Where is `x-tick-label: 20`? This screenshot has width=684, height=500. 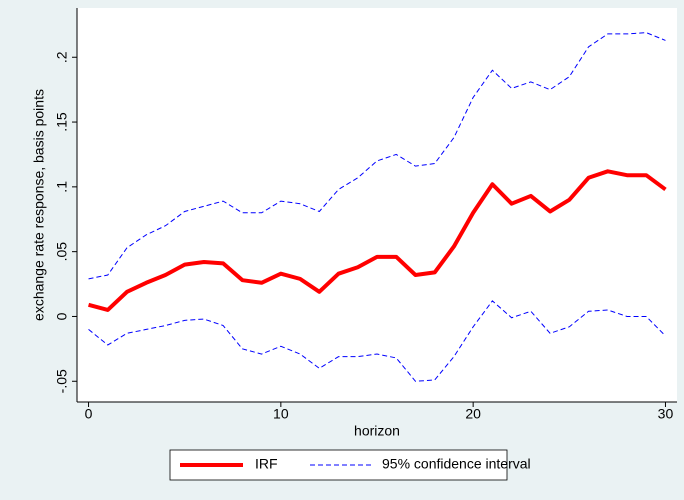 x-tick-label: 20 is located at coordinates (473, 414).